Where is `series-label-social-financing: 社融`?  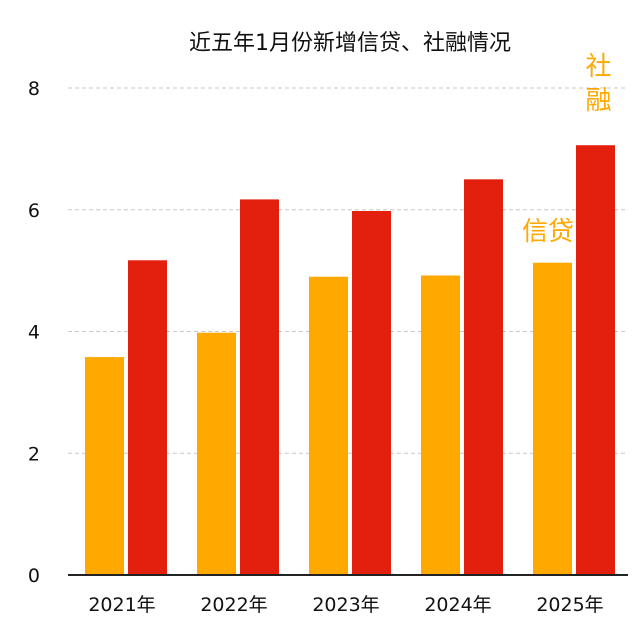 series-label-social-financing: 社融 is located at coordinates (596, 86).